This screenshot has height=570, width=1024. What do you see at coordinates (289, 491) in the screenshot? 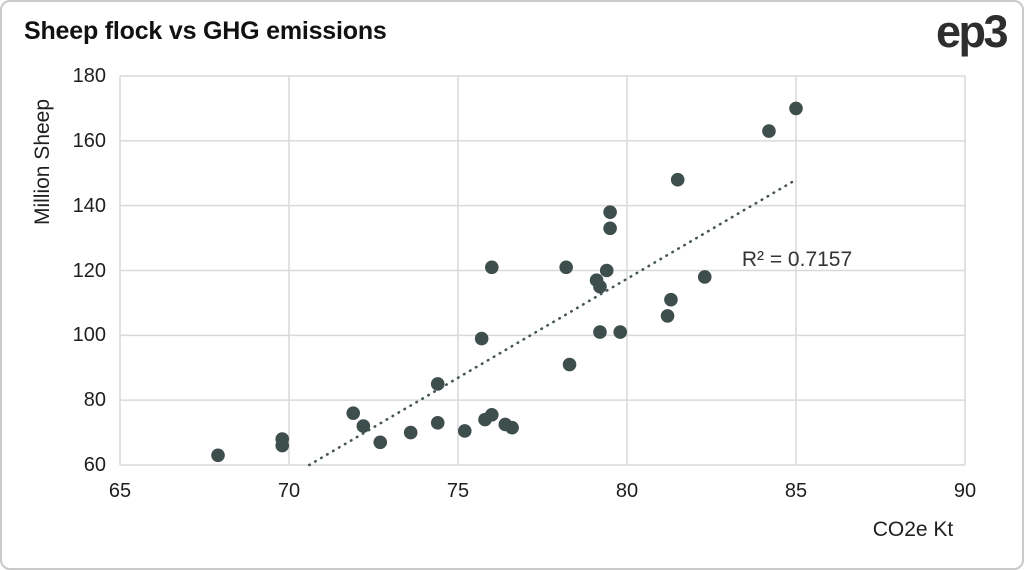
I see `x-tick-label: 70` at bounding box center [289, 491].